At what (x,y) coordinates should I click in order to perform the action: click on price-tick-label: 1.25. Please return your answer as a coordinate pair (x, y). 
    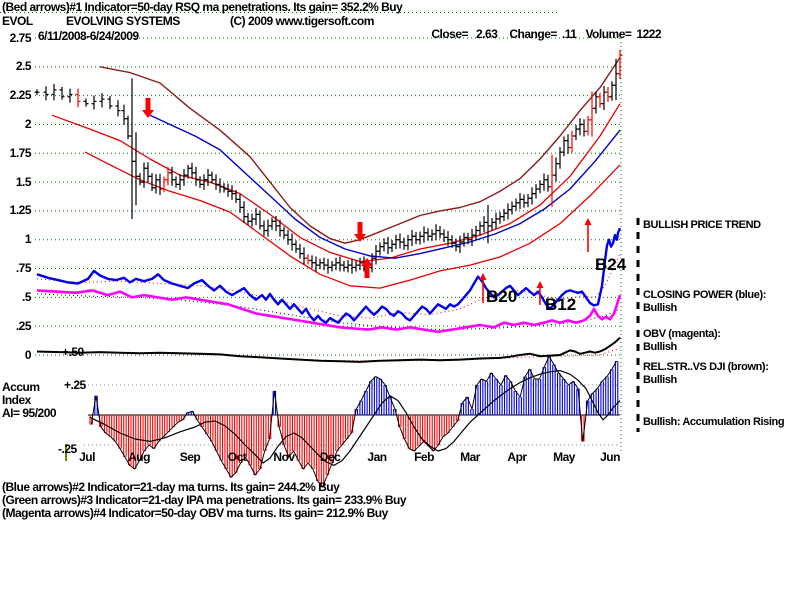
    Looking at the image, I should click on (20, 210).